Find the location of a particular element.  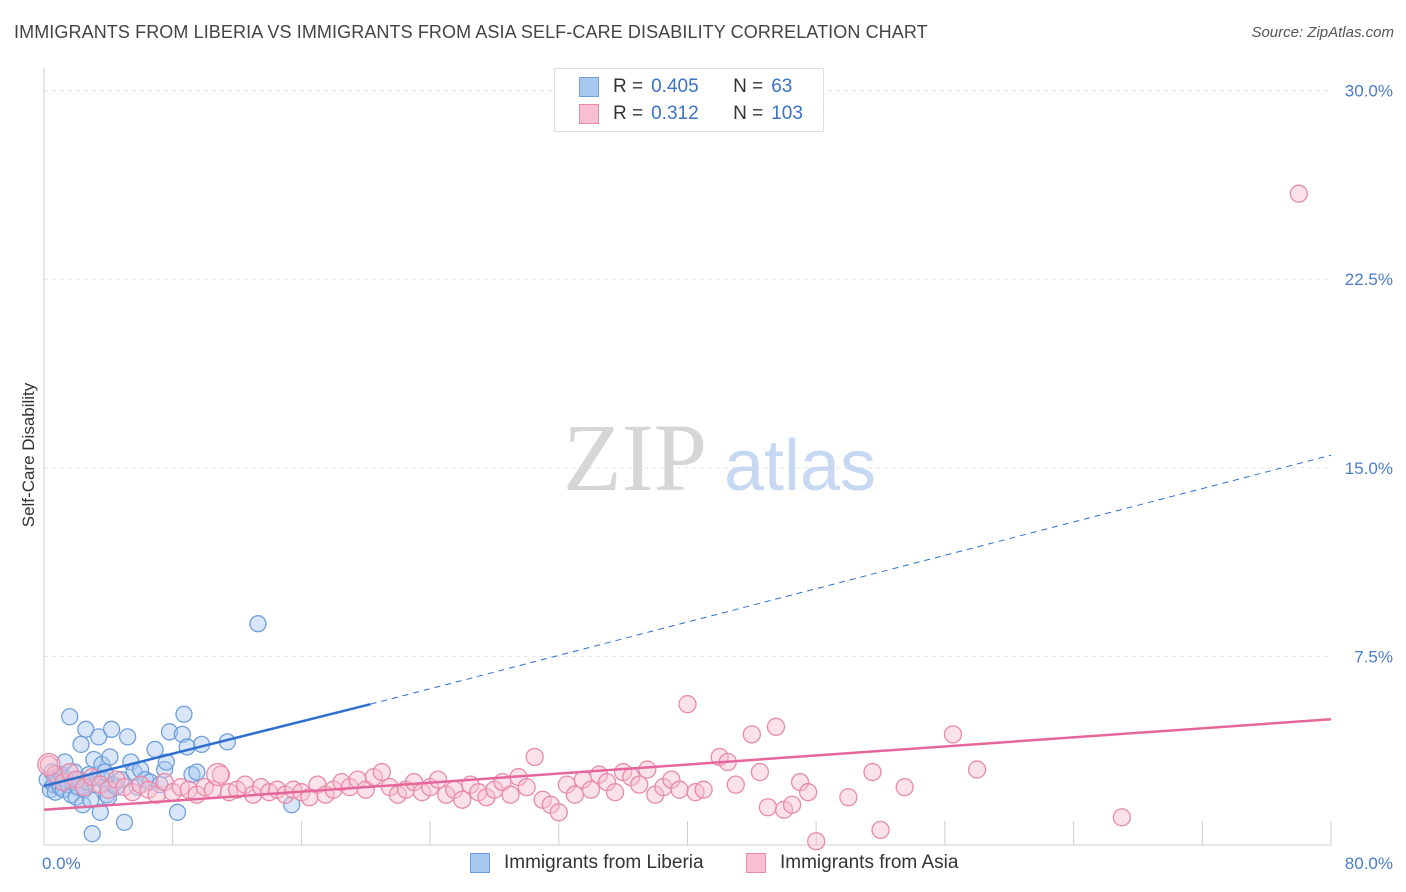

legend-row-asia: R = 0.312 N = 103 is located at coordinates (691, 114).